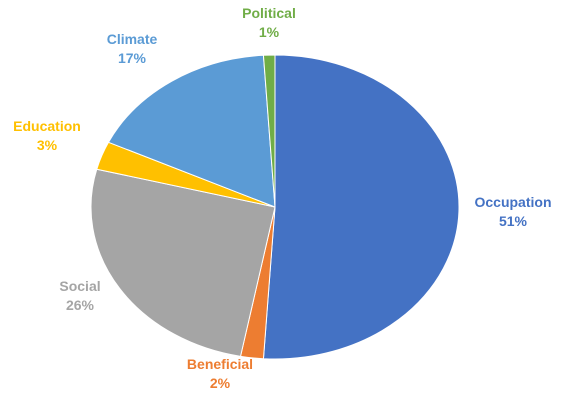 The image size is (566, 394). Describe the element at coordinates (269, 13) in the screenshot. I see `slice-label-political: Political` at that location.